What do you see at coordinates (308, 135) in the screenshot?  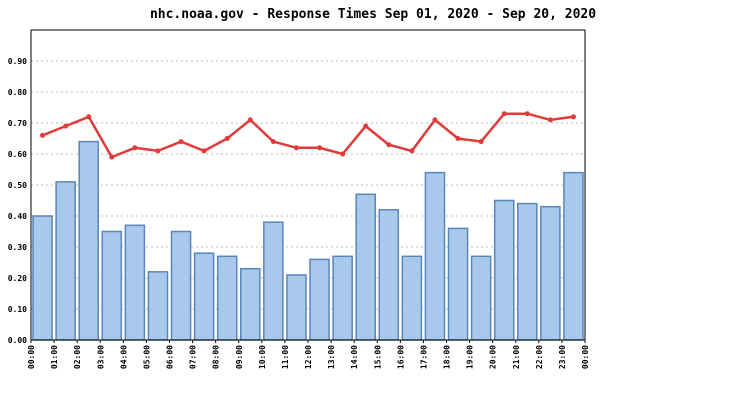 I see `line` at bounding box center [308, 135].